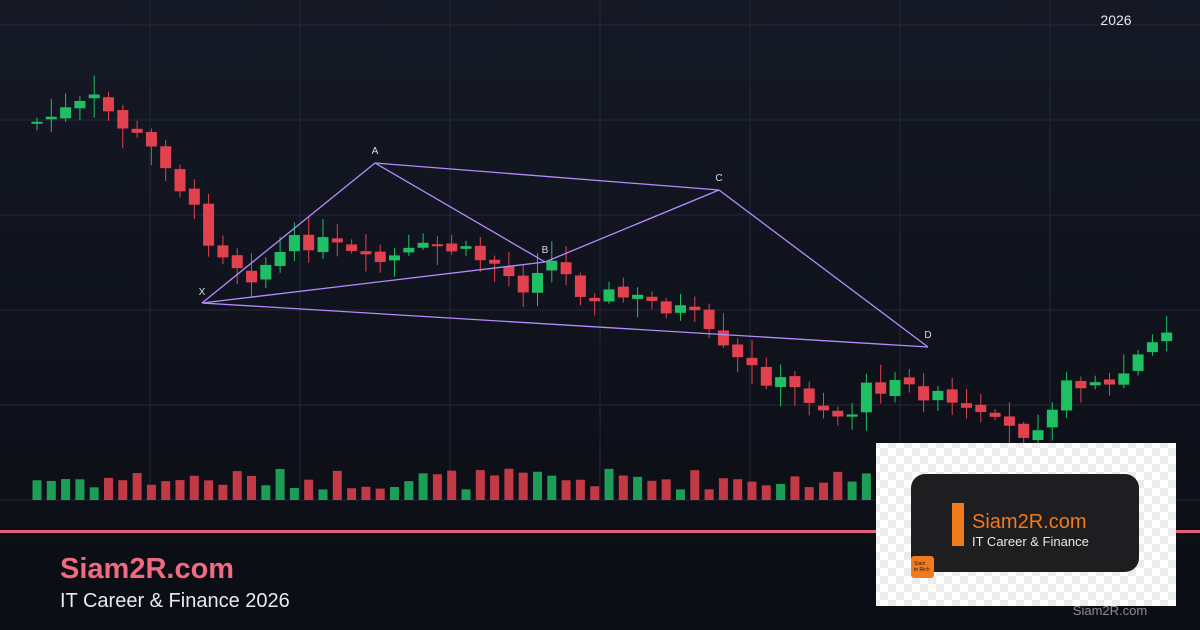  I want to click on pattern-label: B, so click(545, 250).